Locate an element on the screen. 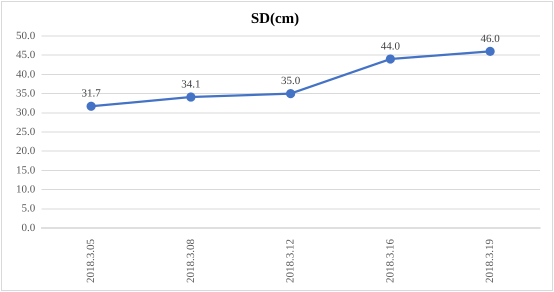  data-label: 34.1 is located at coordinates (190, 84).